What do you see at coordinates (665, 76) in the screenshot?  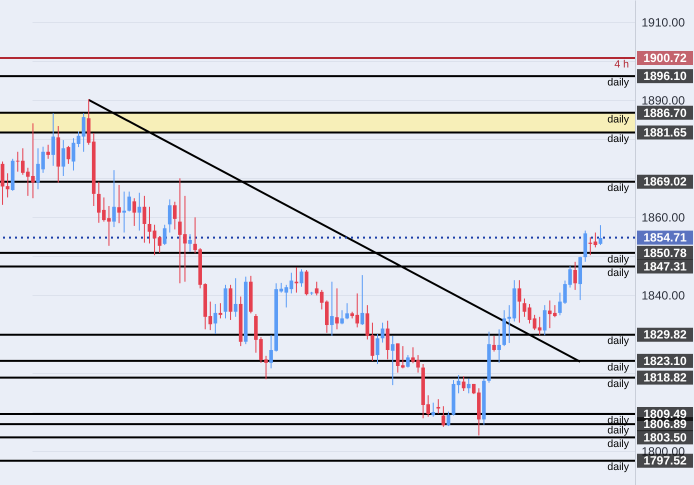 I see `text: 1896.10` at bounding box center [665, 76].